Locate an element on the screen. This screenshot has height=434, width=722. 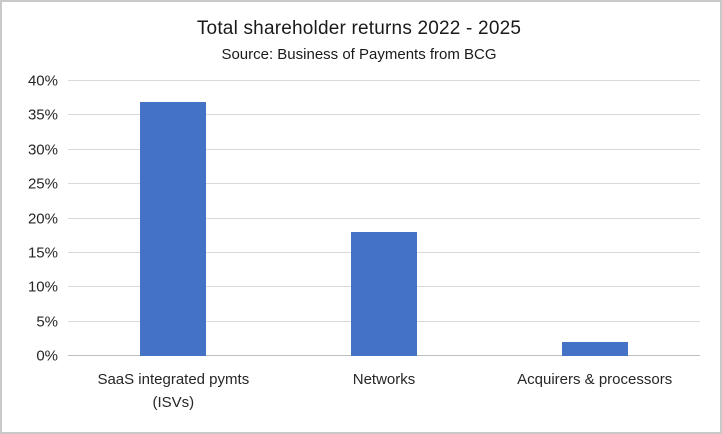
y-axis-tick-label: 25% is located at coordinates (42, 184).